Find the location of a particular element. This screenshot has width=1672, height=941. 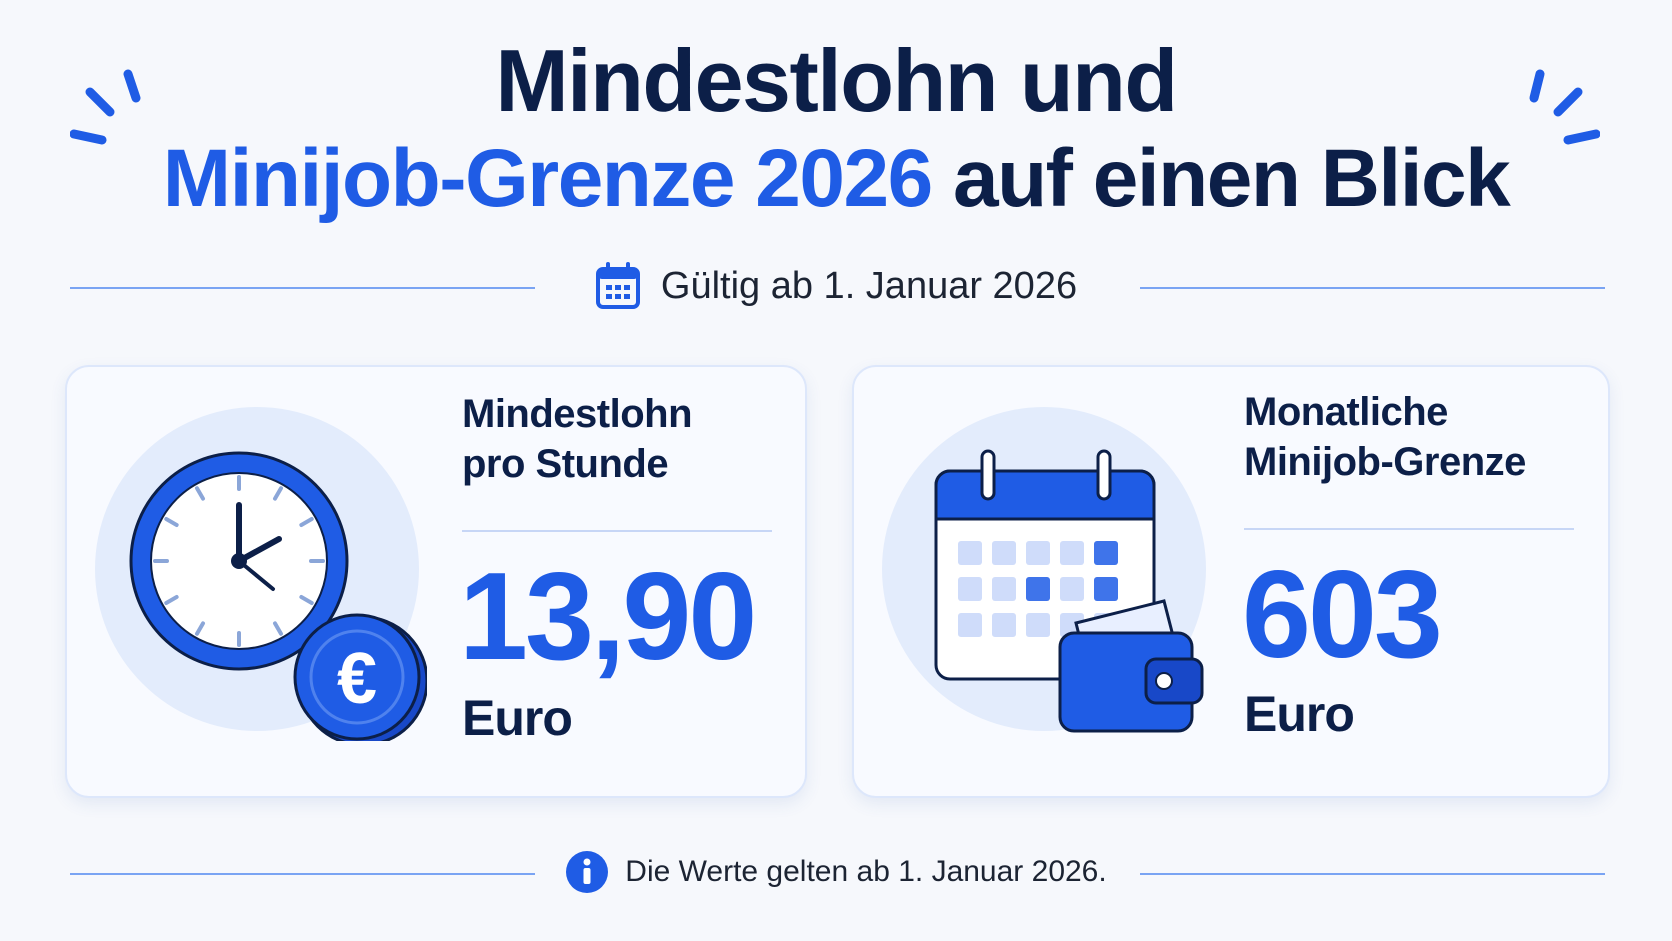

footer-note: Die Werte gelten ab 1. Januar 2026. is located at coordinates (836, 872).